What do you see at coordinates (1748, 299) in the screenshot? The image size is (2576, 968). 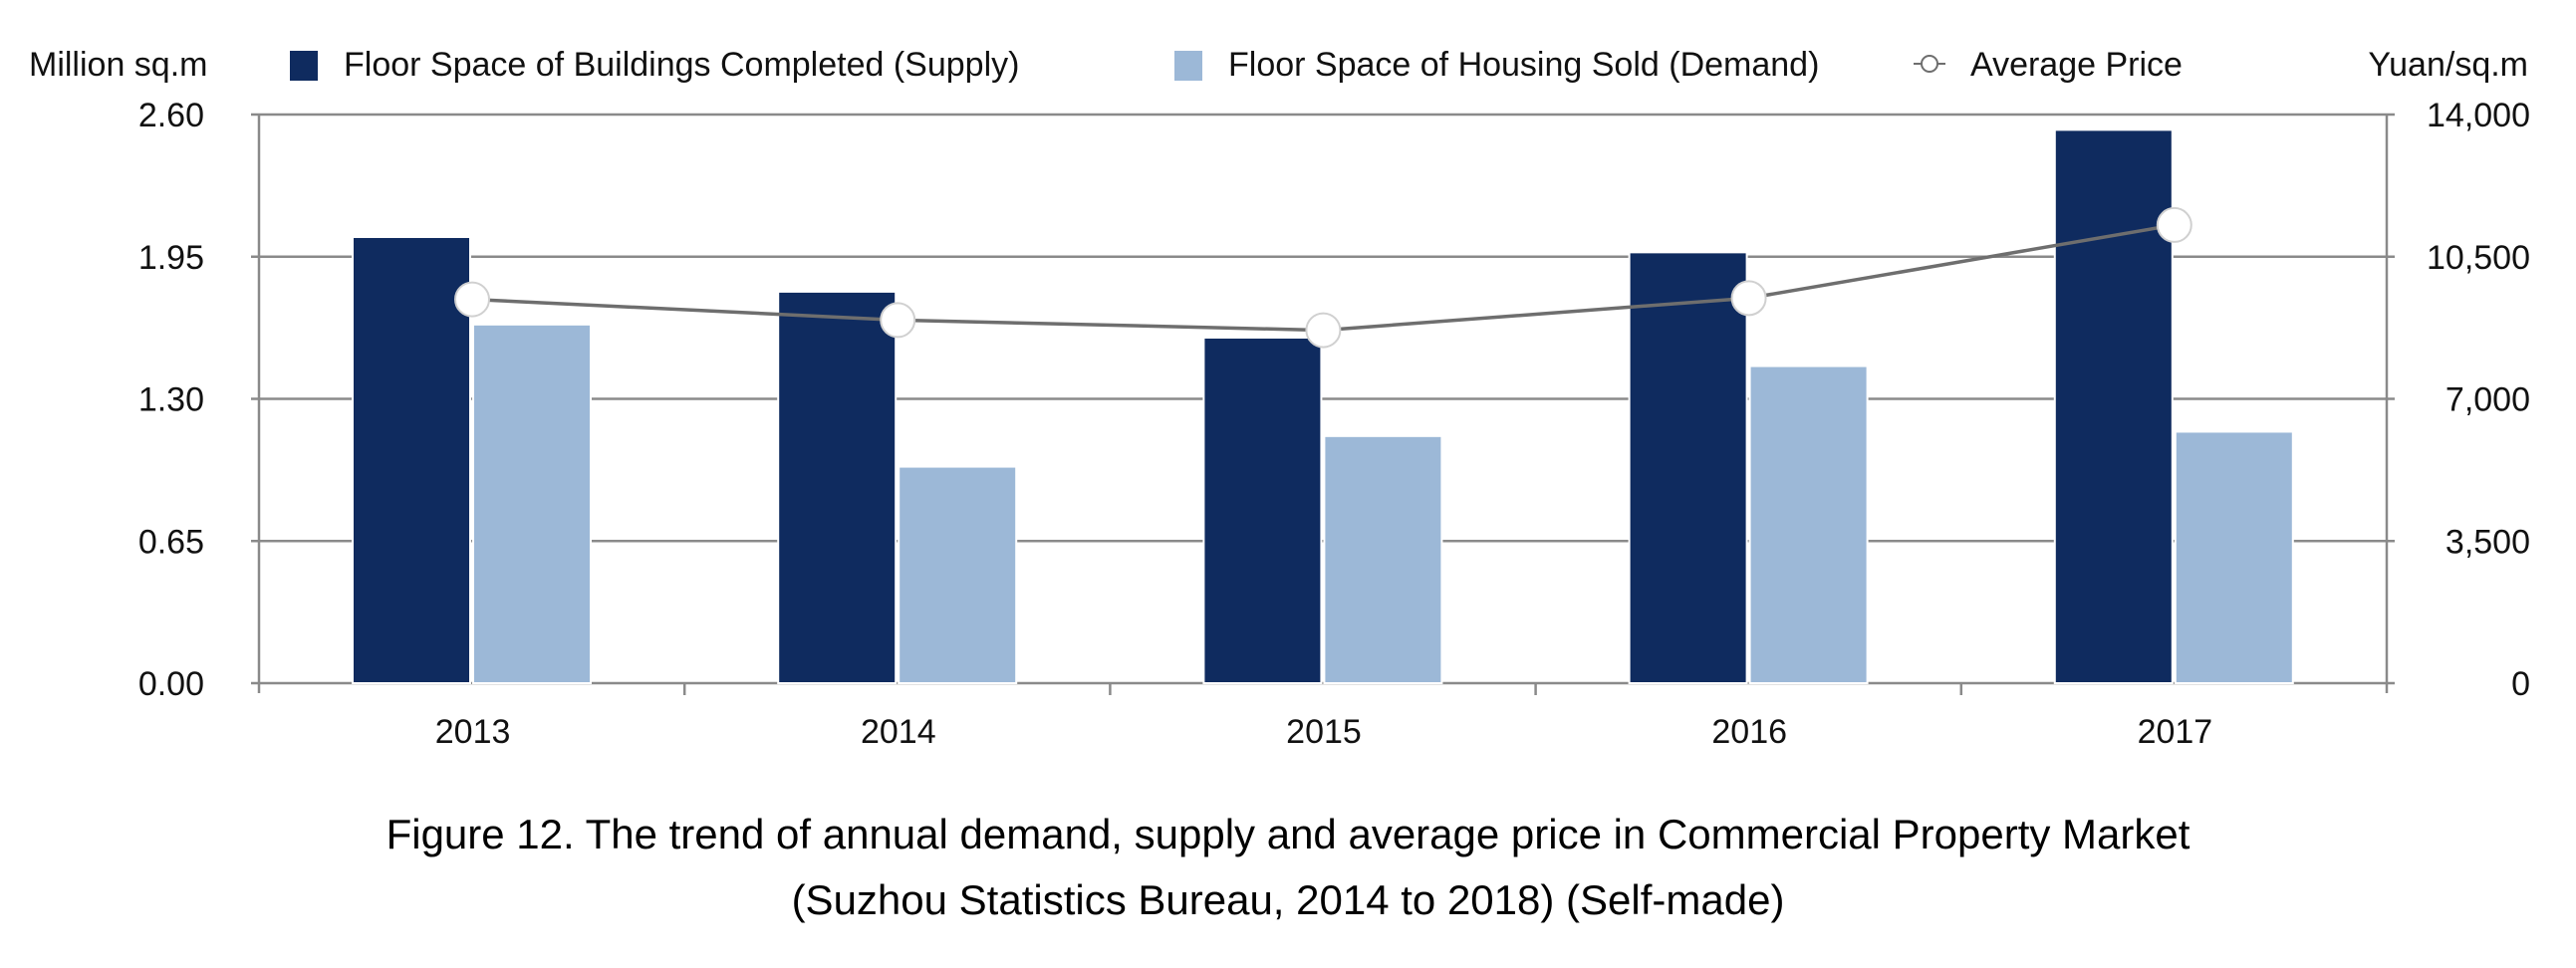 I see `price-point-2016` at bounding box center [1748, 299].